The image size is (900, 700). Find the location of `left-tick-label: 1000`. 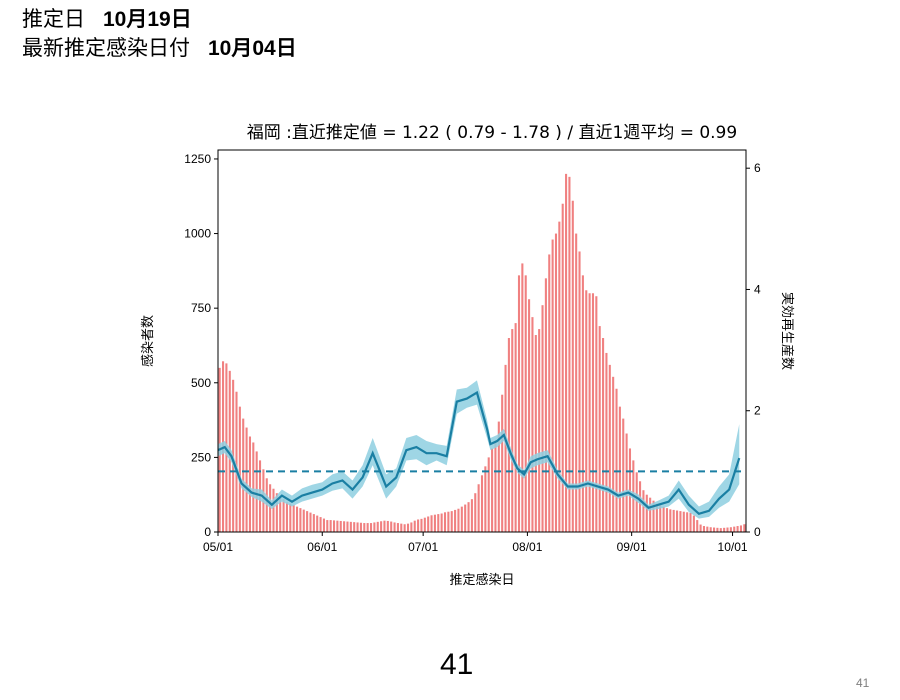

left-tick-label: 1000 is located at coordinates (197, 234).